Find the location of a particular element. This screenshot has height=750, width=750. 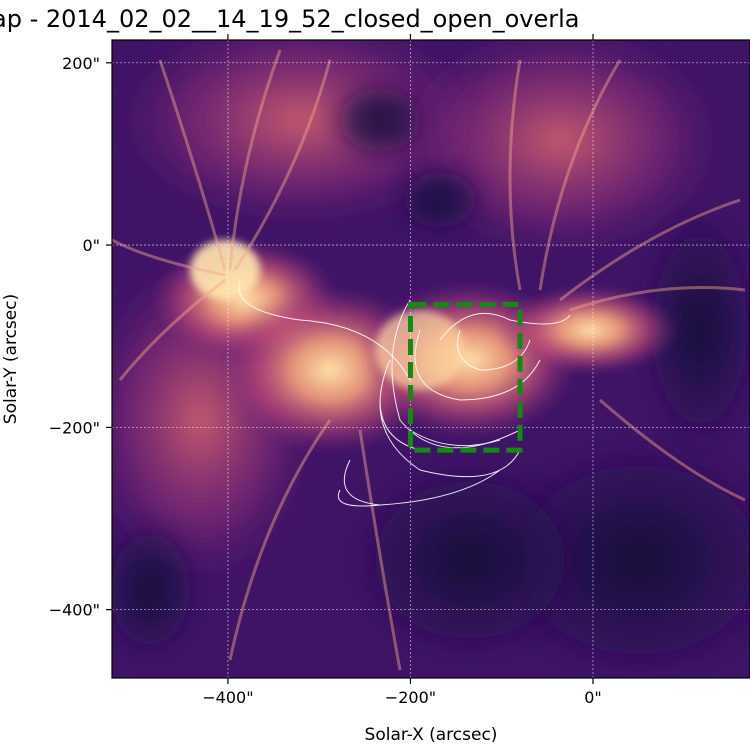

y-axis-label: Solar-Y (arcsec) is located at coordinates (11, 359).